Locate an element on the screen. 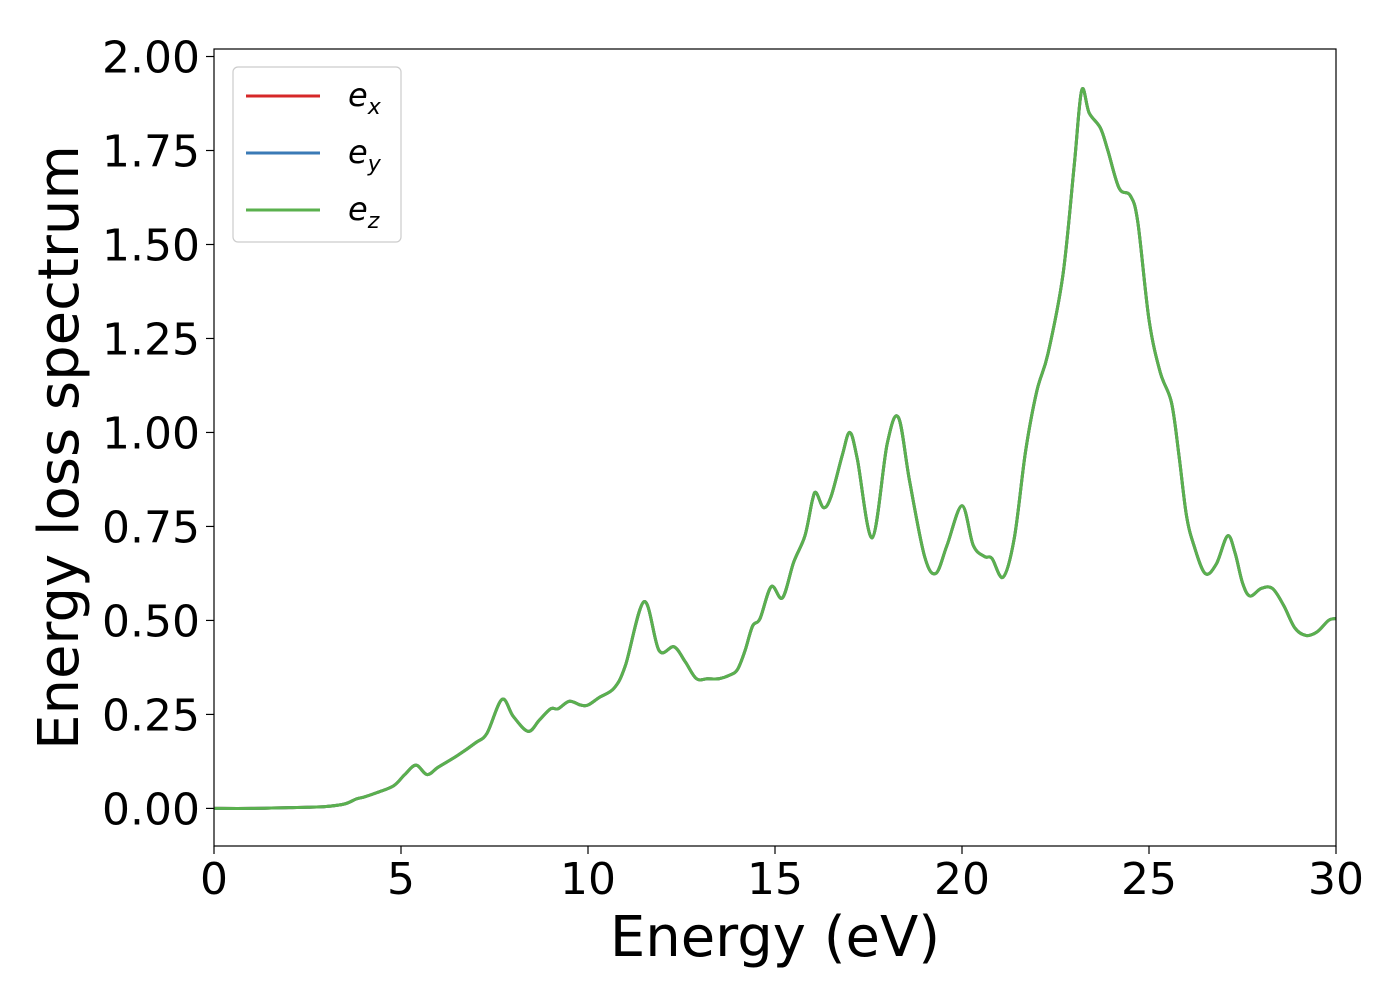 The width and height of the screenshot is (1400, 1000). legend-label-subscript: x is located at coordinates (374, 107).